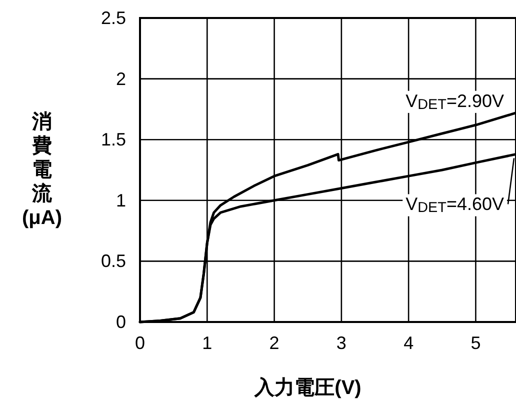  I want to click on y-tick-label: 1.5, so click(113, 140).